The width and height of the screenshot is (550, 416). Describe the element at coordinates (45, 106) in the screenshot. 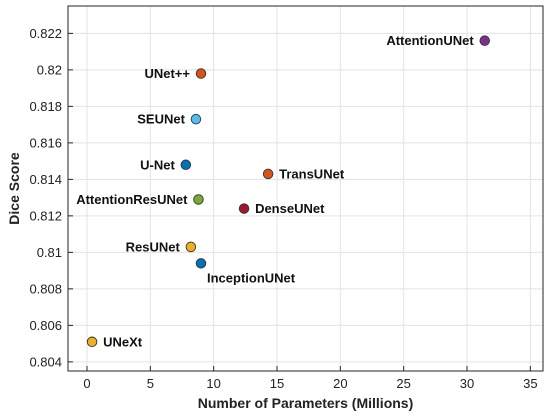

I see `y-tick-label: 0.818` at that location.